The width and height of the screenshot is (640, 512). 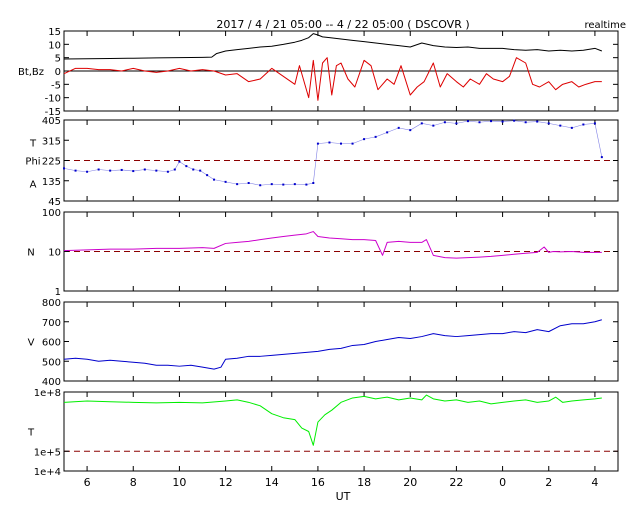 What do you see at coordinates (51, 121) in the screenshot?
I see `y-tick-label: 405` at bounding box center [51, 121].